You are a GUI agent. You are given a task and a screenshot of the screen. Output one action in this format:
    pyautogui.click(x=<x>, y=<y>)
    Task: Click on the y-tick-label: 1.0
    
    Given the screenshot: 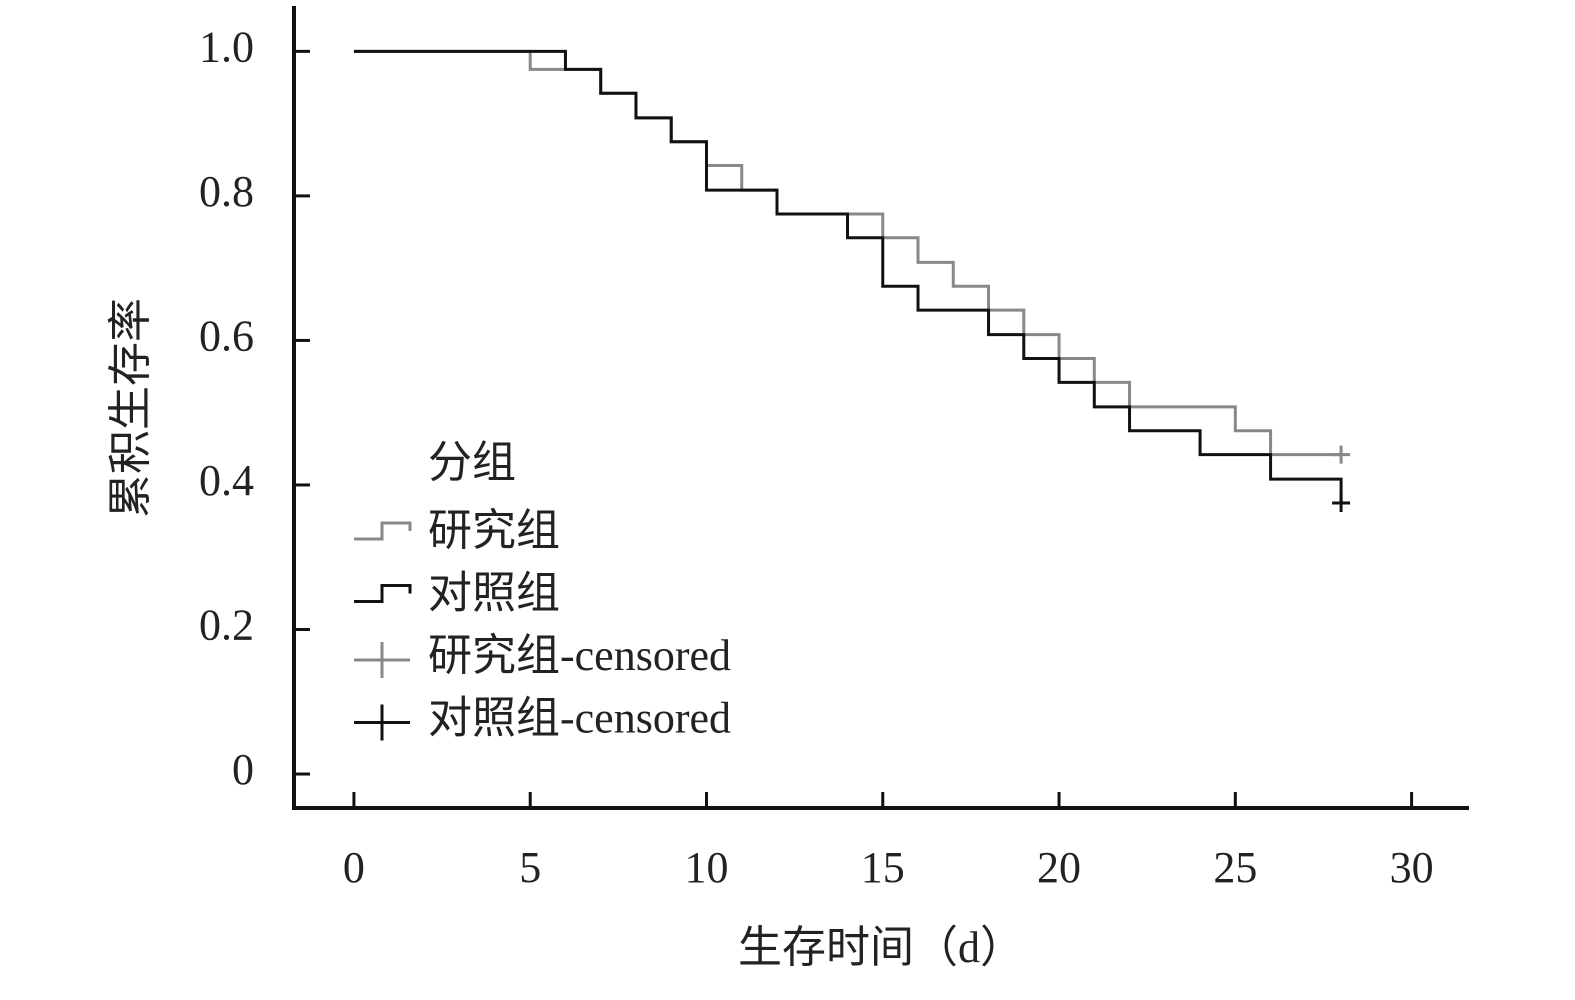 What is the action you would take?
    pyautogui.click(x=226, y=46)
    